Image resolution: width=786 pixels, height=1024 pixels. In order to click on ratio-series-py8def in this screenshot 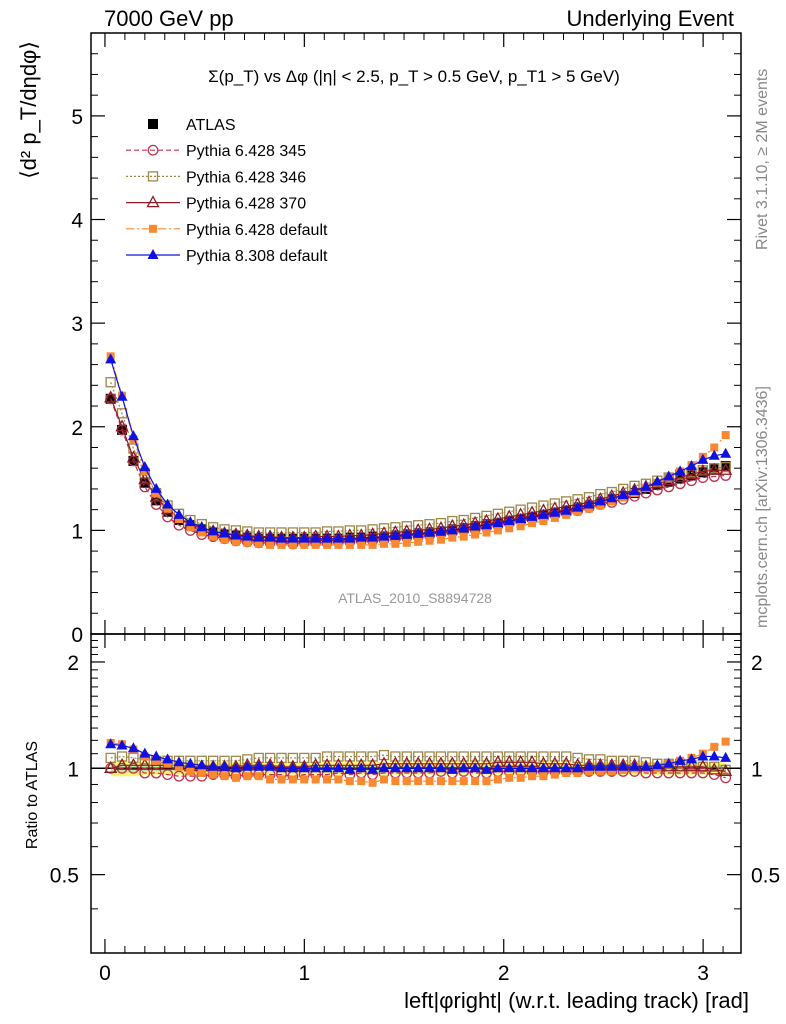, I will do `click(418, 756)`.